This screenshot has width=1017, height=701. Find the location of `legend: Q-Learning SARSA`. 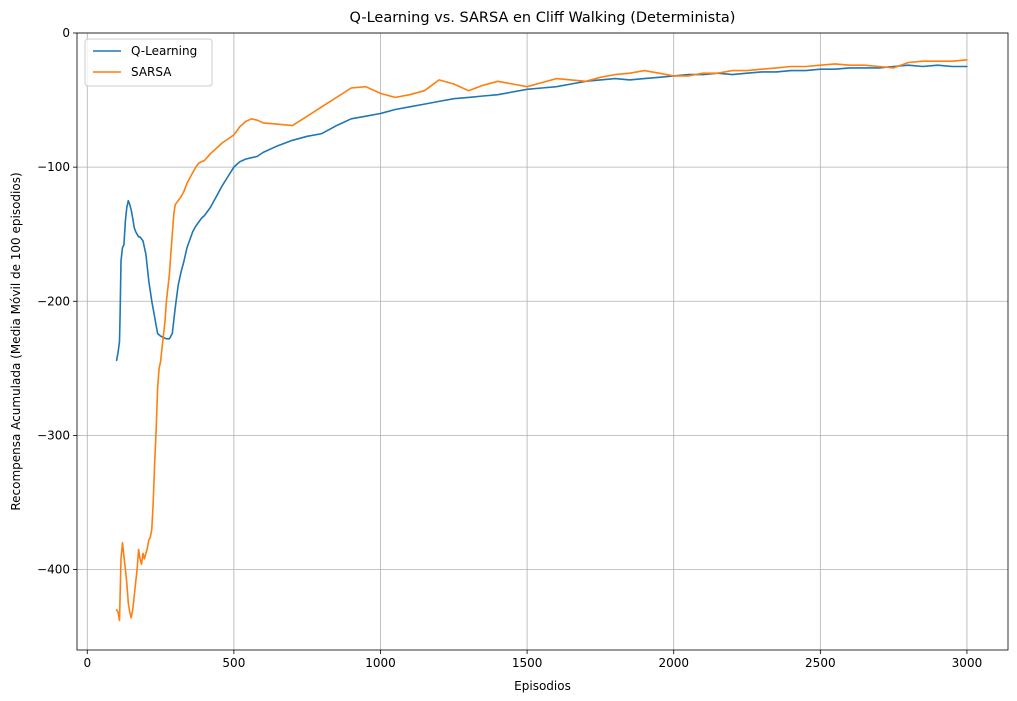

legend: Q-Learning SARSA is located at coordinates (148, 62).